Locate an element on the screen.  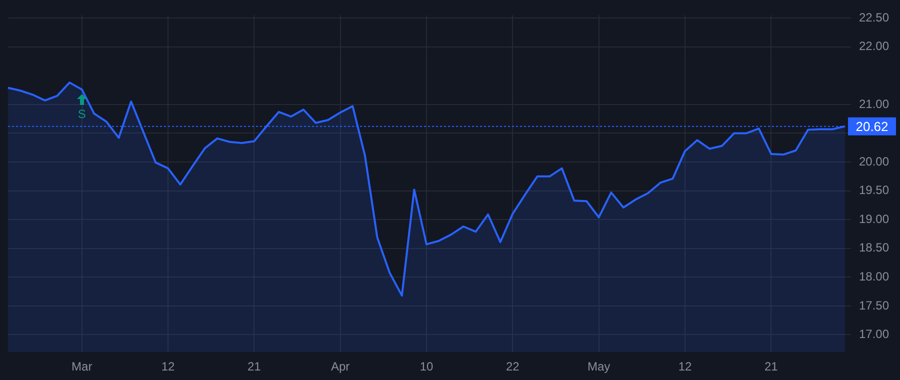
y-tick-label: 19.50 is located at coordinates (874, 190).